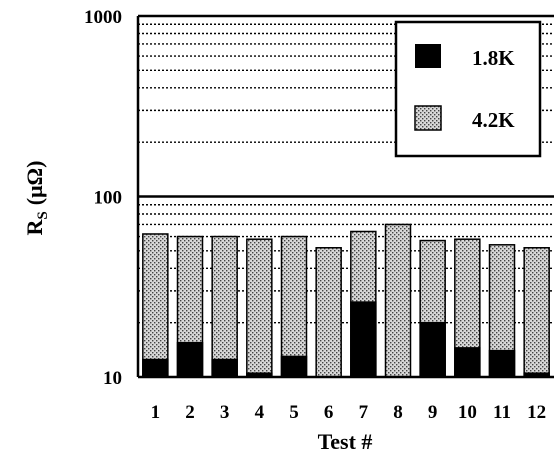 The image size is (554, 460). What do you see at coordinates (428, 118) in the screenshot?
I see `legend-swatch-4-2k` at bounding box center [428, 118].